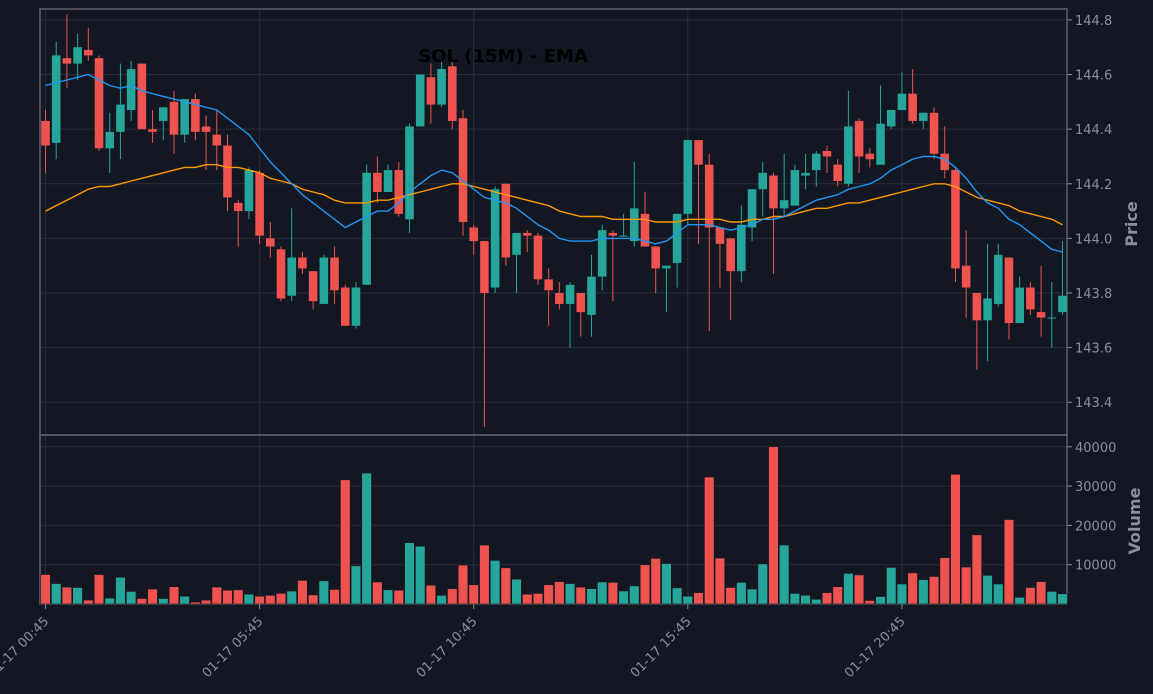 The height and width of the screenshot is (694, 1153). I want to click on volume-tick-label: 40000, so click(1095, 448).